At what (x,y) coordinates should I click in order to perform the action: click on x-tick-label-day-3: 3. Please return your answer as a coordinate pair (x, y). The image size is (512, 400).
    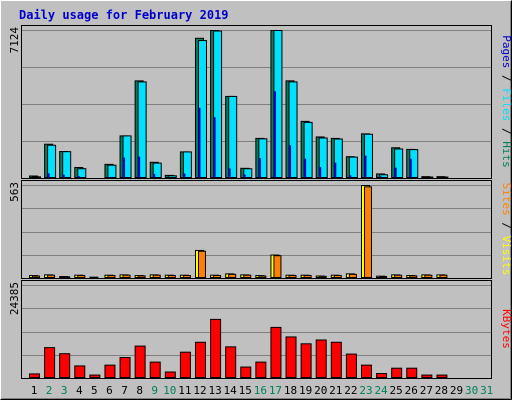
    Looking at the image, I should click on (64, 390).